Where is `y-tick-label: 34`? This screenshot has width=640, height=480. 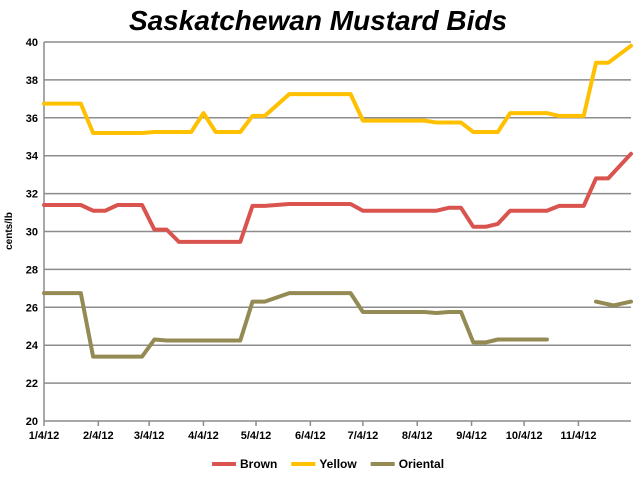 y-tick-label: 34 is located at coordinates (32, 157).